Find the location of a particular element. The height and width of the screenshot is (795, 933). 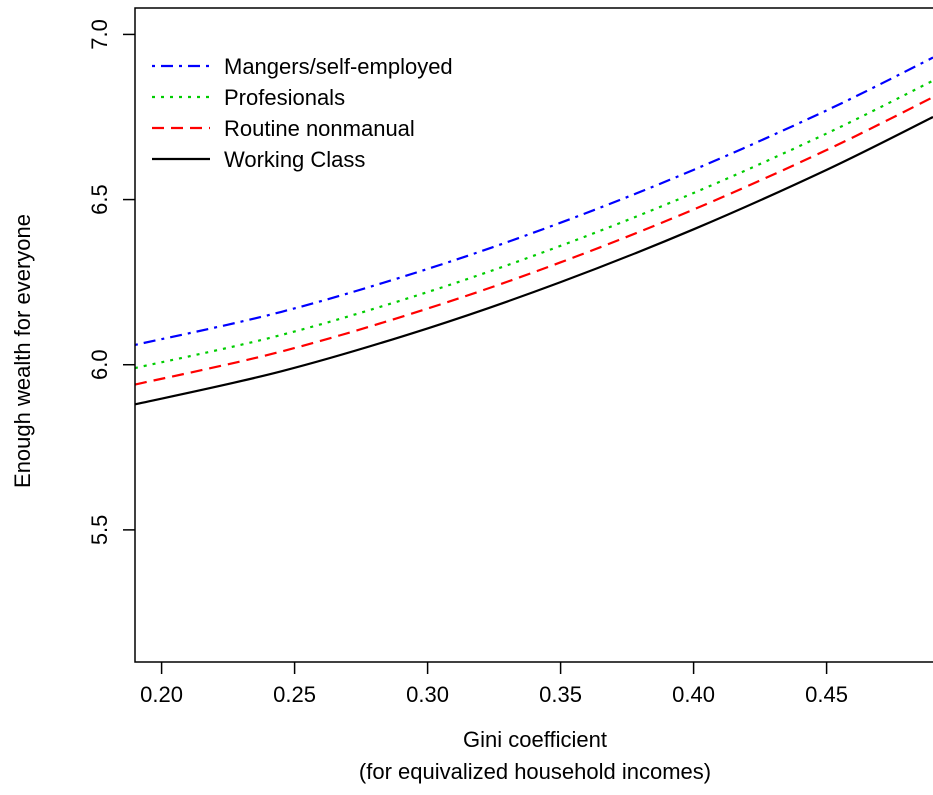

x-tick-label: 0.20 is located at coordinates (161, 694).